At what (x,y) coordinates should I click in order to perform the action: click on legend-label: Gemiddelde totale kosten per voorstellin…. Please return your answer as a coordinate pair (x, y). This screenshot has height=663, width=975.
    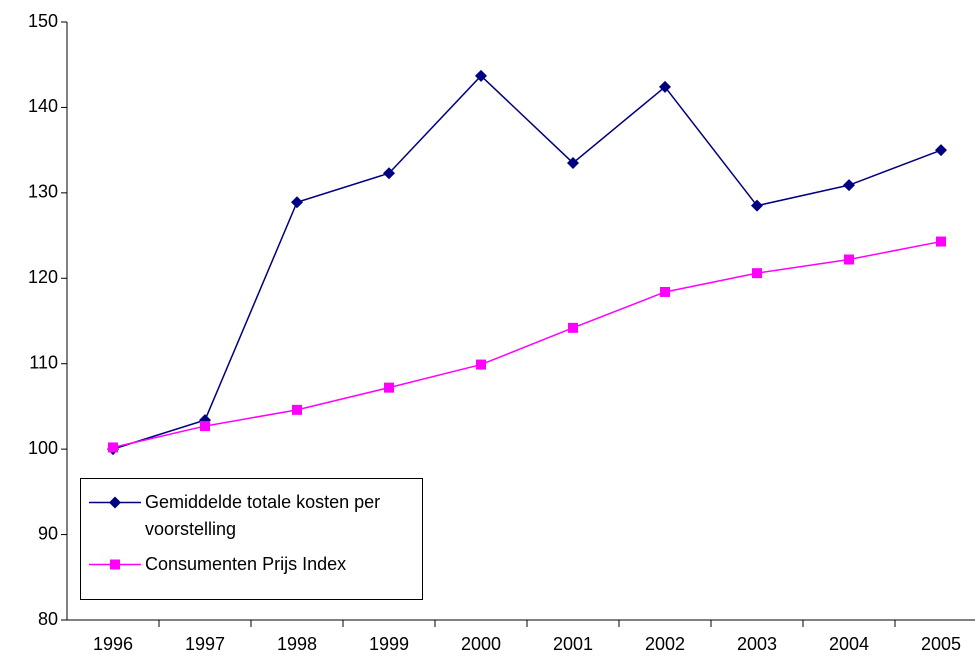
    Looking at the image, I should click on (263, 515).